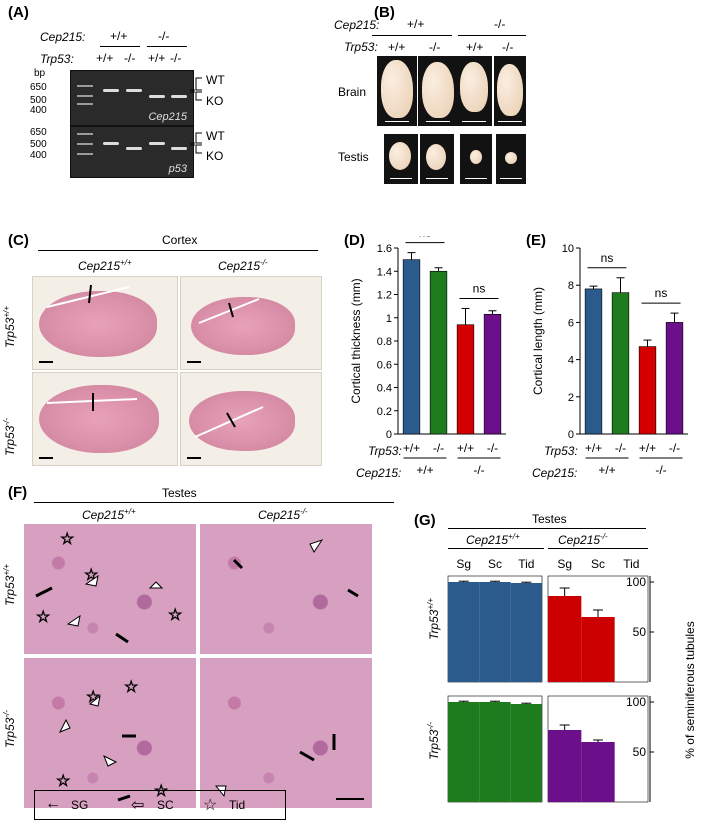 The image size is (709, 828). What do you see at coordinates (571, 435) in the screenshot?
I see `y-tick-label: 0` at bounding box center [571, 435].